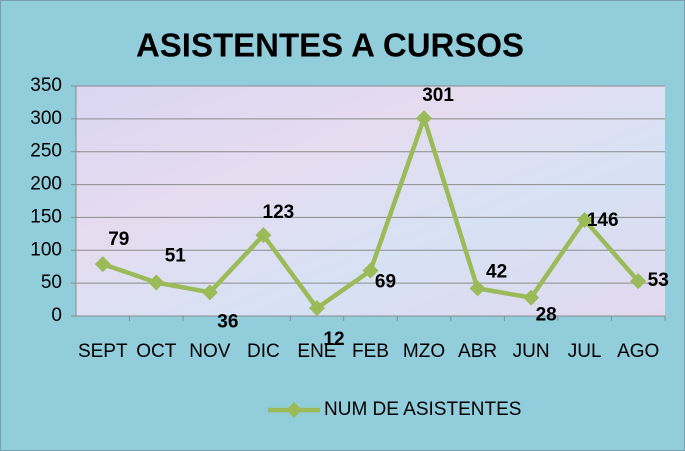  What do you see at coordinates (103, 351) in the screenshot?
I see `x-tick-label: SEPT` at bounding box center [103, 351].